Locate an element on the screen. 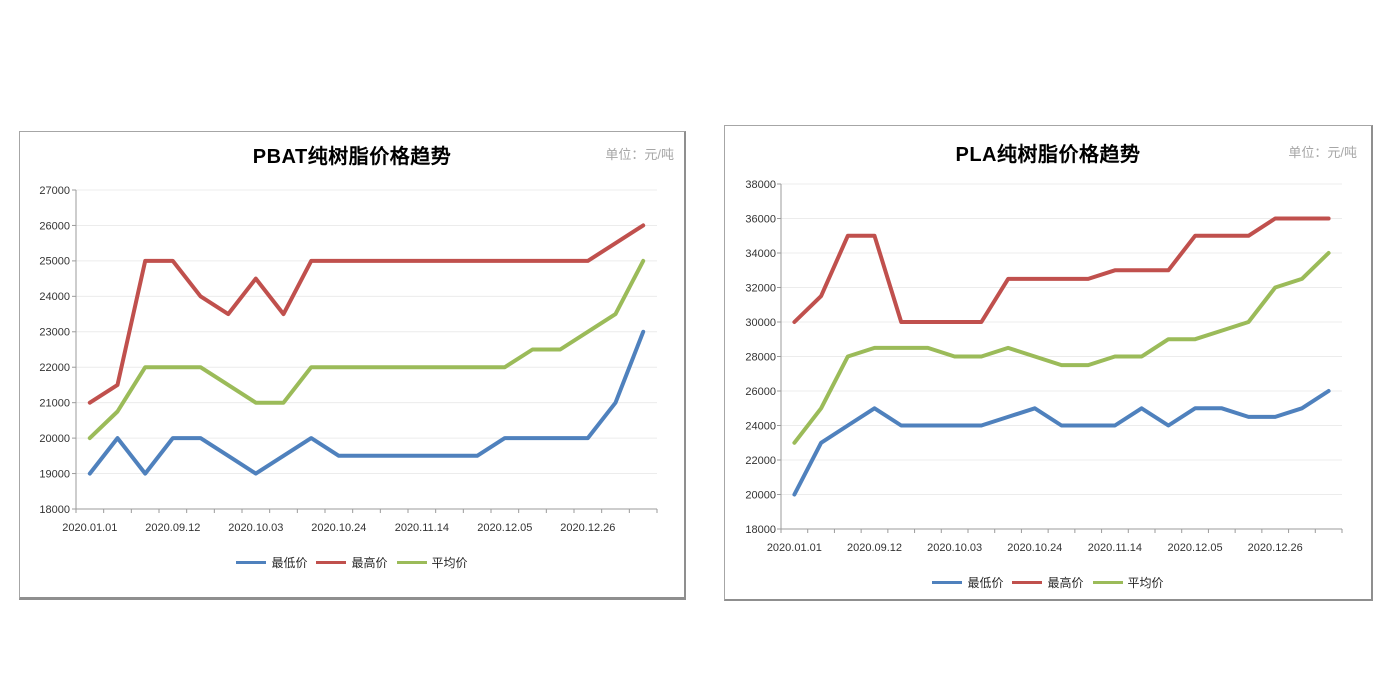  pla-legend: 最低价 最高价 平均价 is located at coordinates (1048, 582).